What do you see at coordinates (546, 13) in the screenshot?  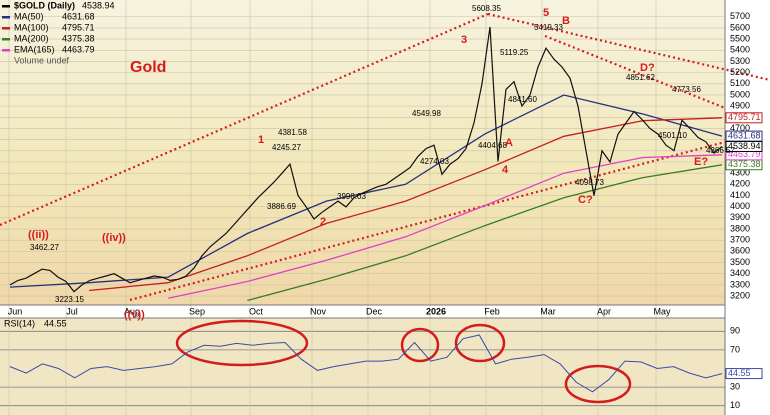 I see `wave-label: 5` at bounding box center [546, 13].